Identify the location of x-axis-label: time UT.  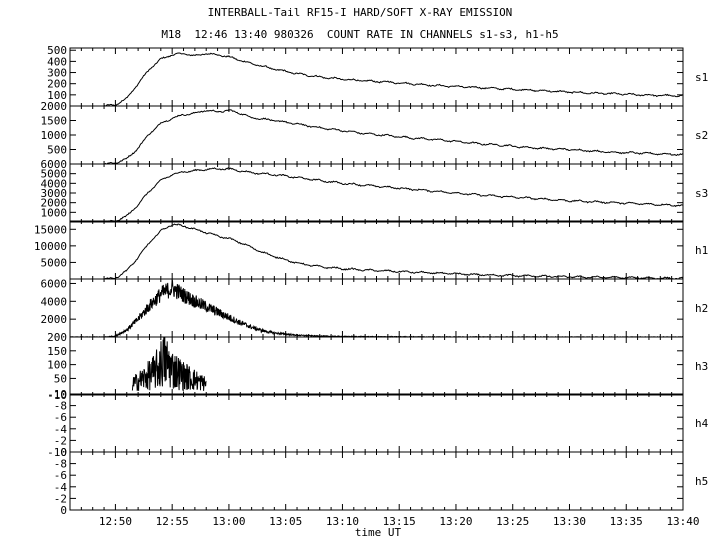
(378, 532).